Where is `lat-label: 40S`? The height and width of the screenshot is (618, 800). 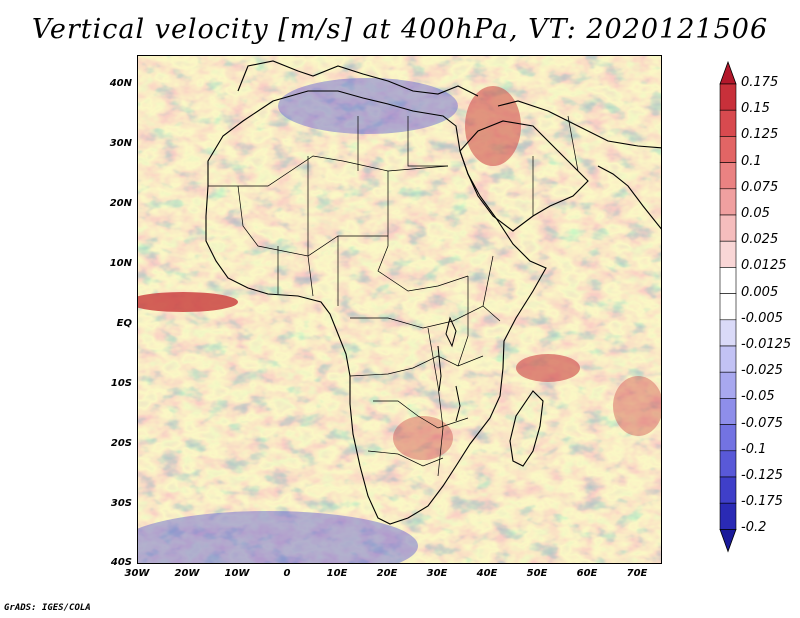
lat-label: 40S is located at coordinates (121, 562).